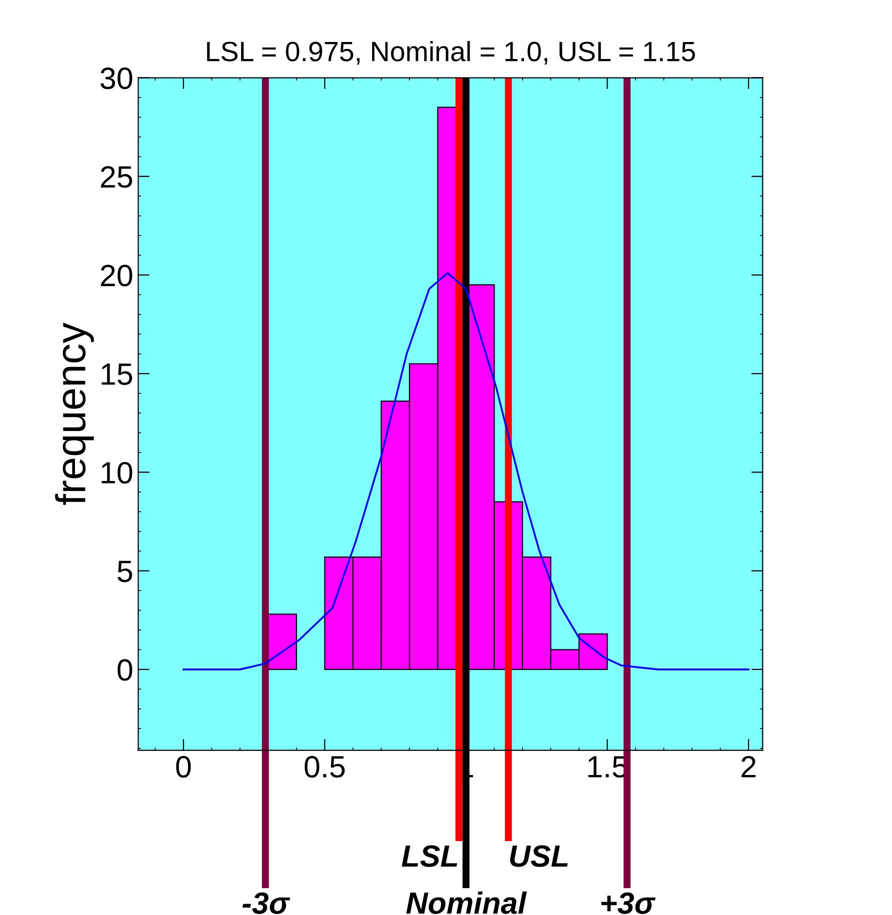 Image resolution: width=892 pixels, height=915 pixels. I want to click on x-tick-label: 0.5, so click(324, 767).